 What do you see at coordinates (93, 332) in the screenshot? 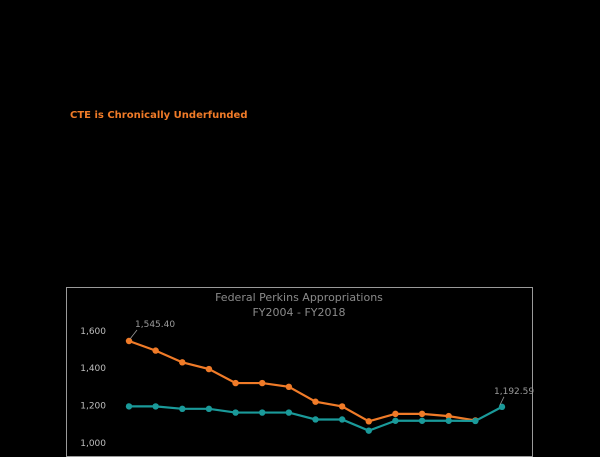
I see `y-tick-label: 1,600` at bounding box center [93, 332].